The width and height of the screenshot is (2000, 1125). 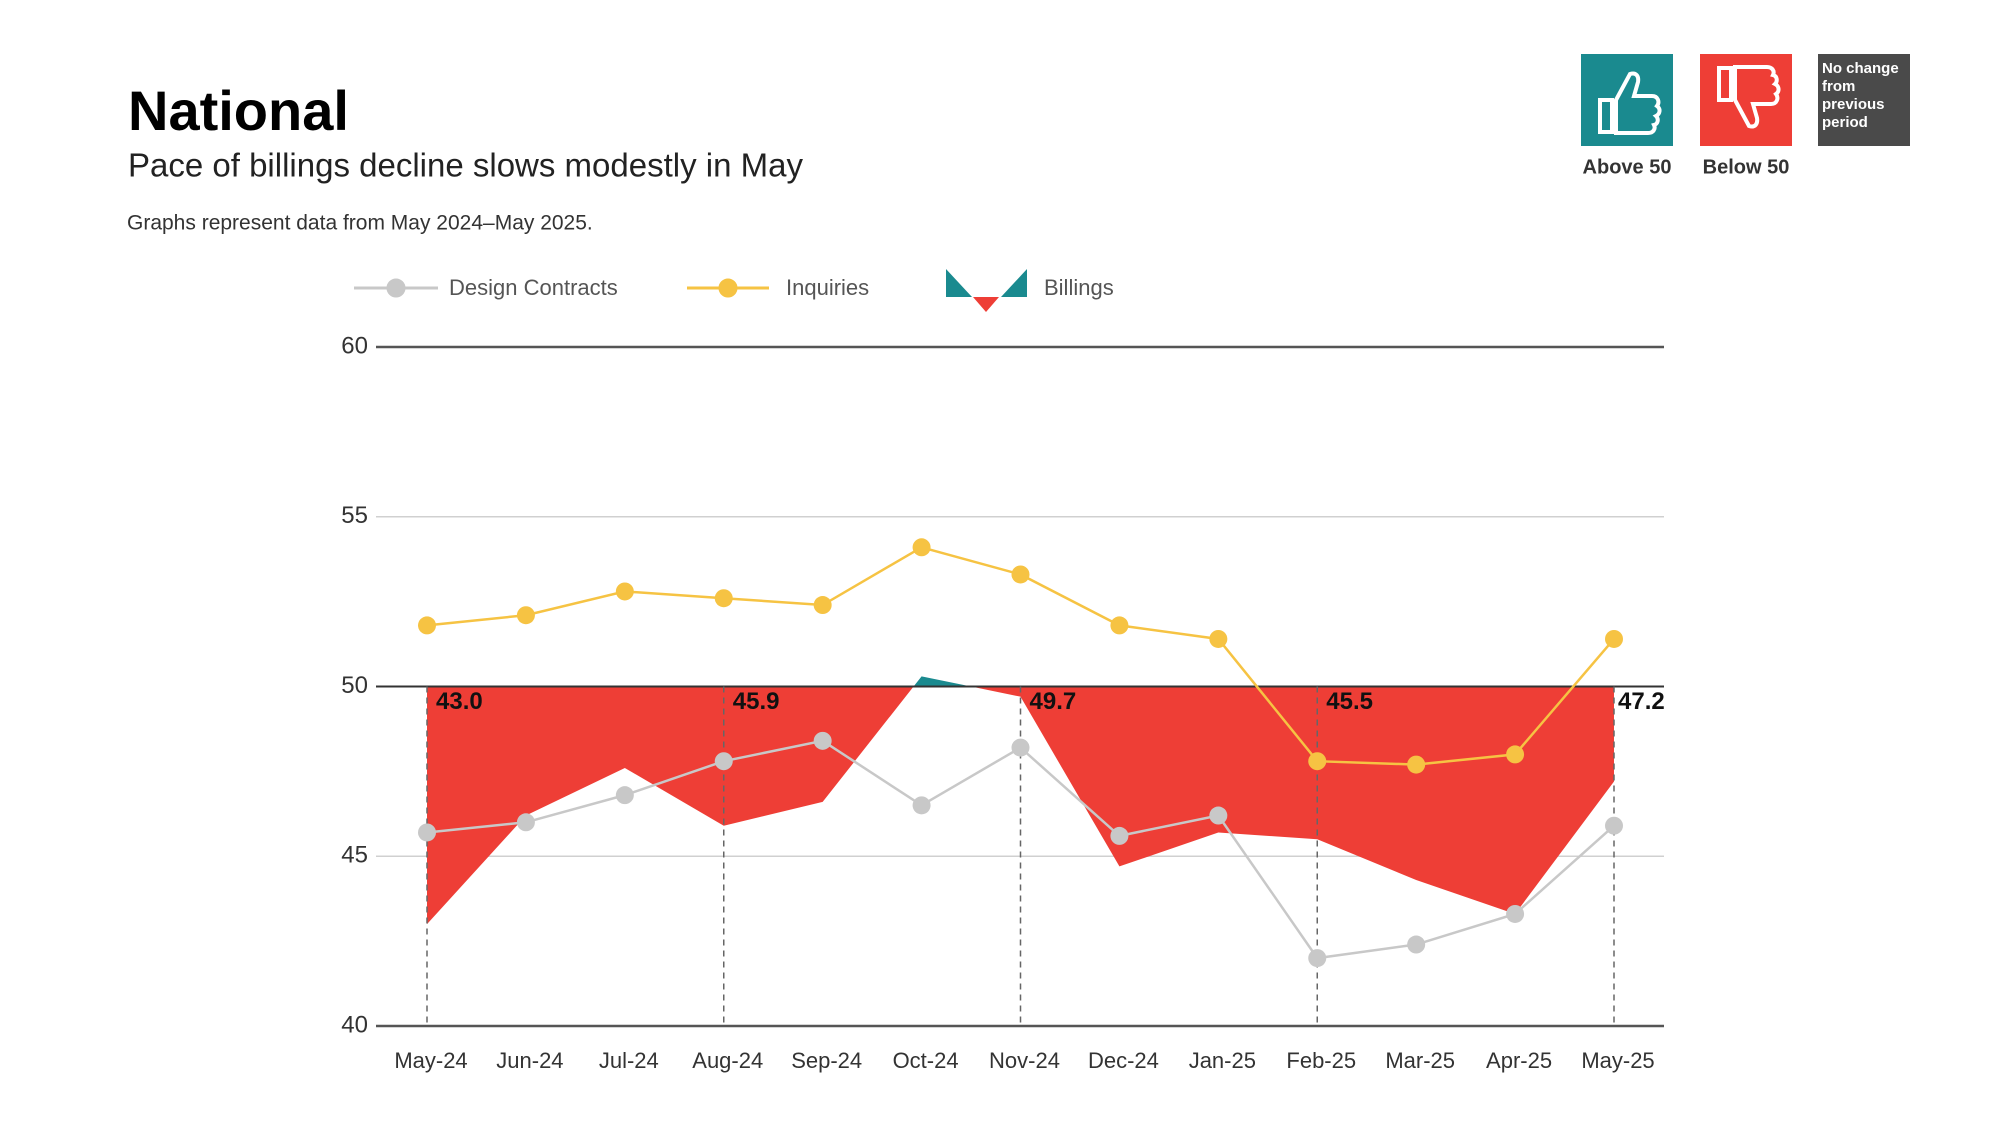 I want to click on x-tick-label: Apr-25, so click(x=1519, y=1060).